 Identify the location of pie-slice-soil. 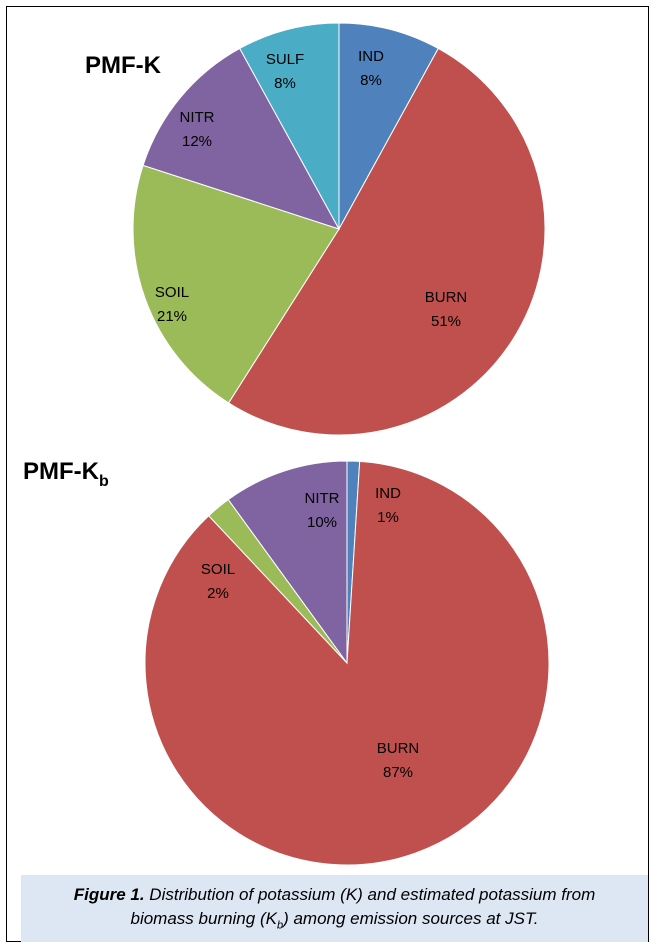
(236, 284).